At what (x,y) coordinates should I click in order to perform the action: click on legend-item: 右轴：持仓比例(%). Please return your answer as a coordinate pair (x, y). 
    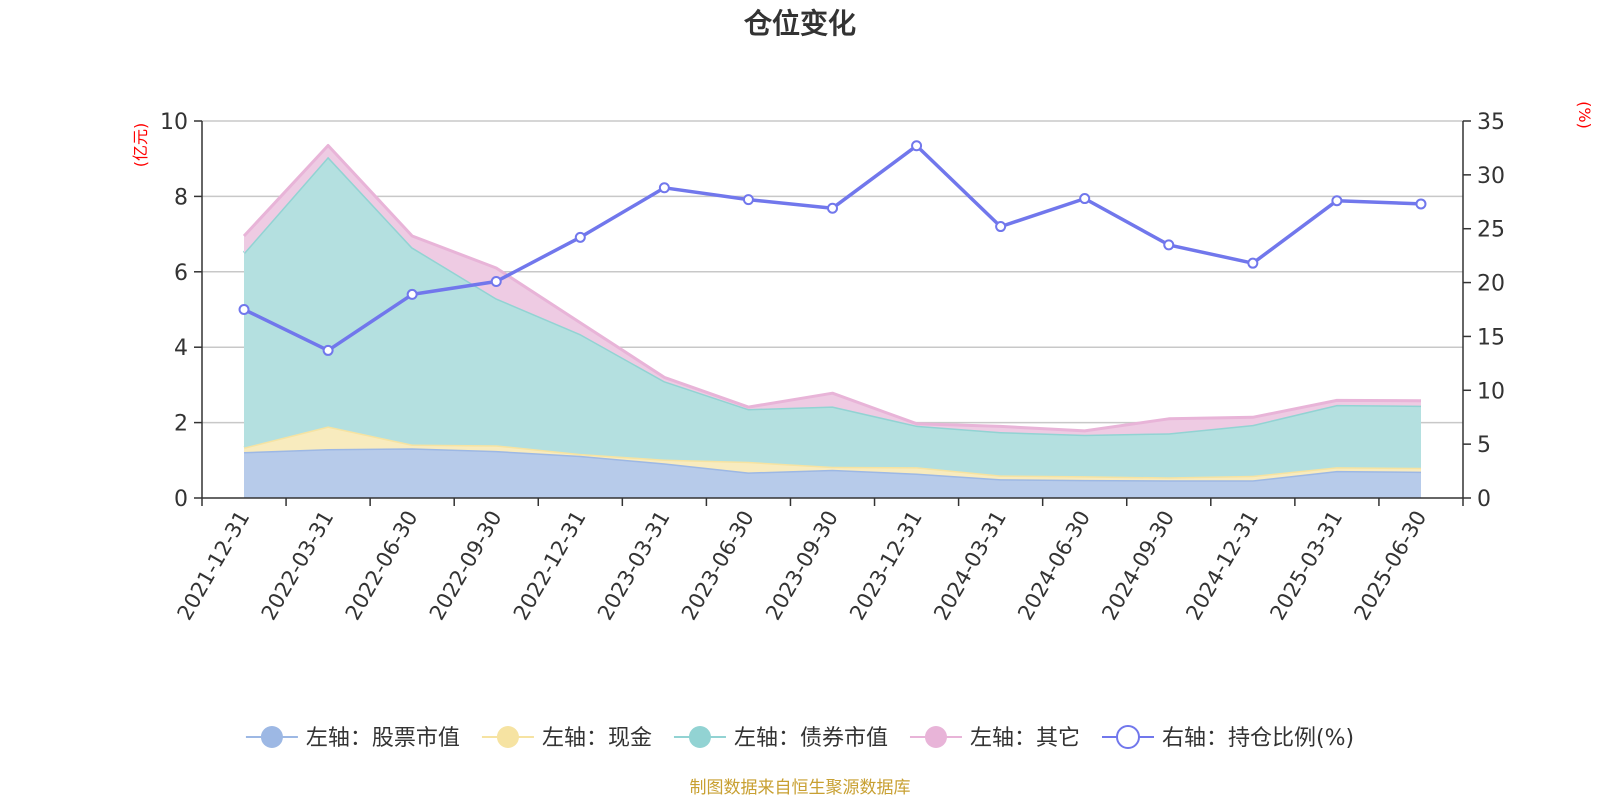
    Looking at the image, I should click on (1227, 738).